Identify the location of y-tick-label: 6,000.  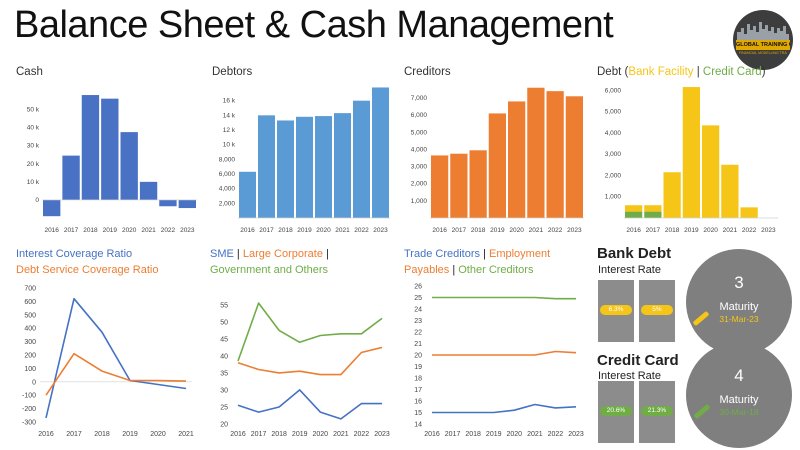
(419, 115).